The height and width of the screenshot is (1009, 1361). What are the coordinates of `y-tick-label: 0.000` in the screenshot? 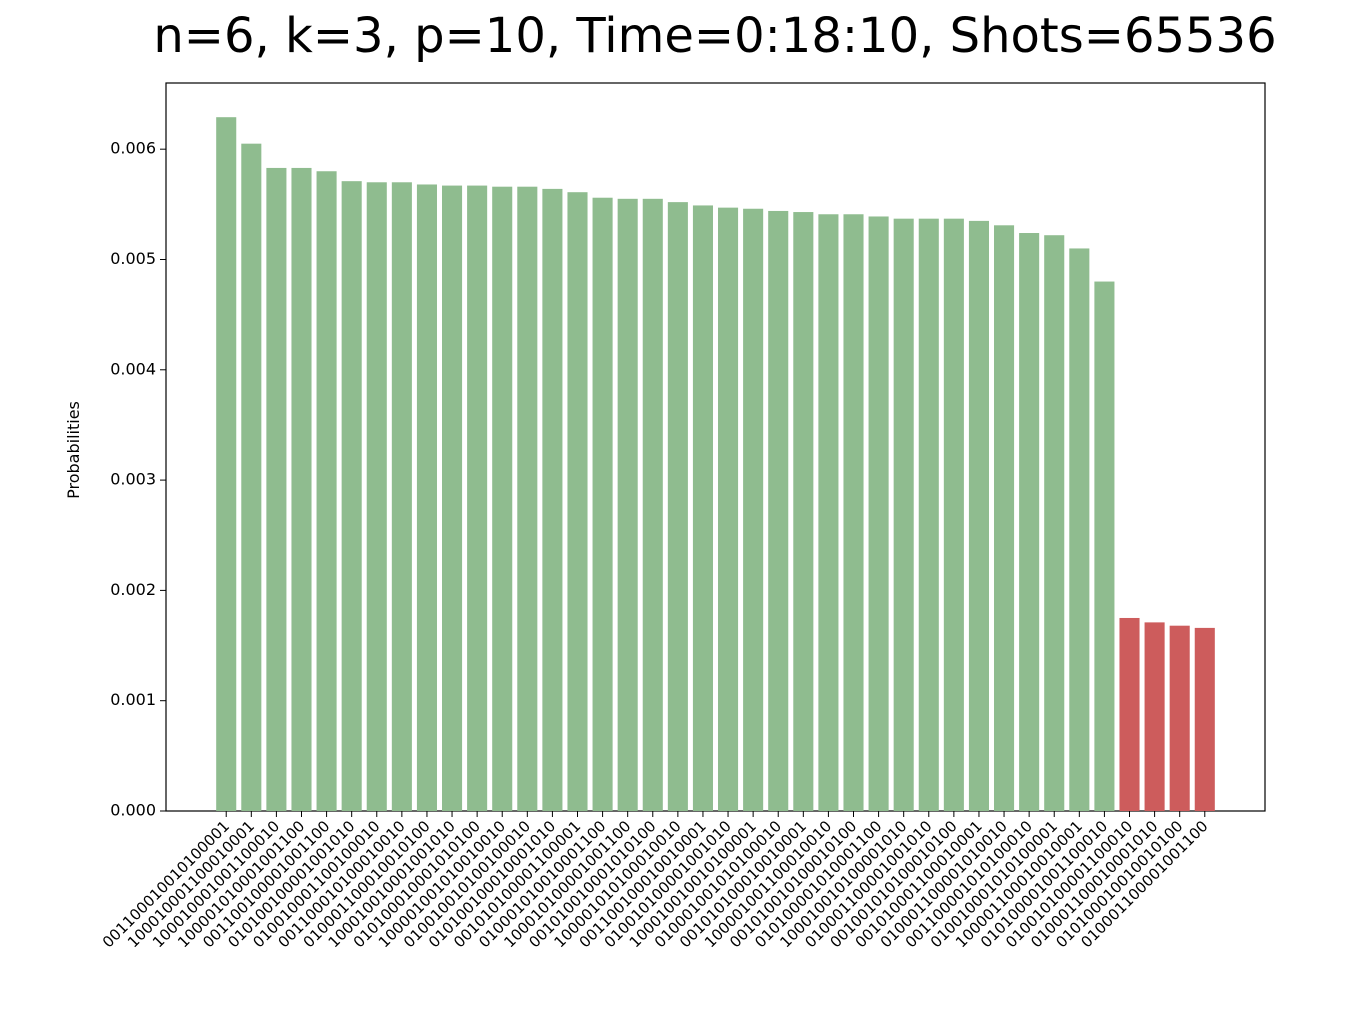 It's located at (133, 810).